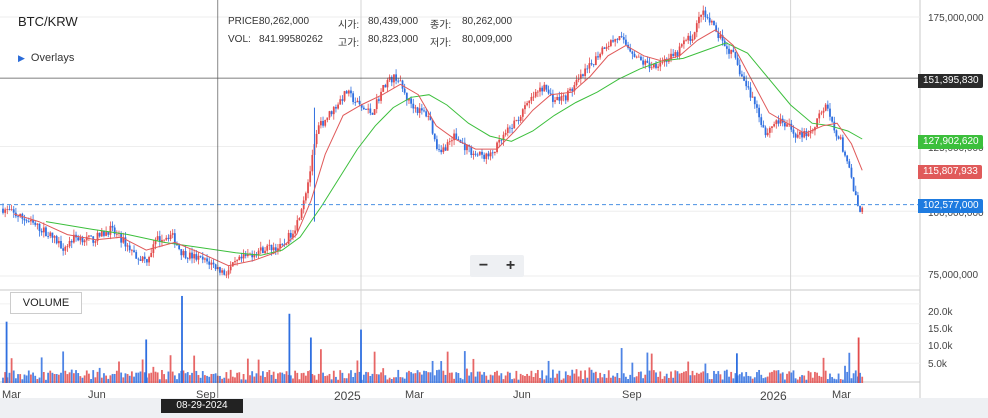  What do you see at coordinates (291, 39) in the screenshot?
I see `info-vol-value: 841.99580262` at bounding box center [291, 39].